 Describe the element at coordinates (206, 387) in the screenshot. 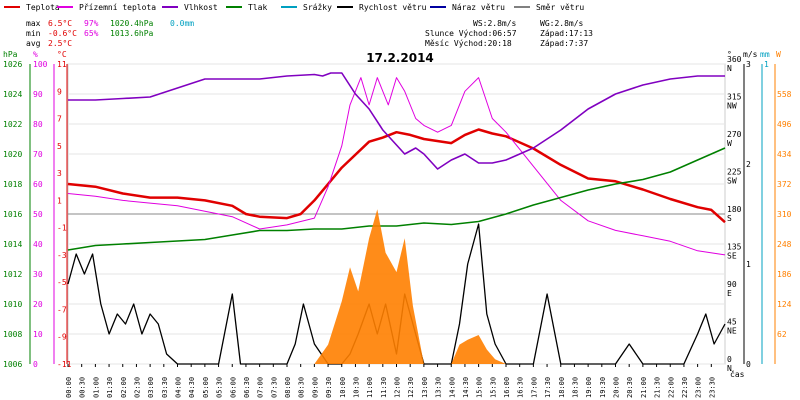

I see `x-tick-label-10: 05:00` at that location.